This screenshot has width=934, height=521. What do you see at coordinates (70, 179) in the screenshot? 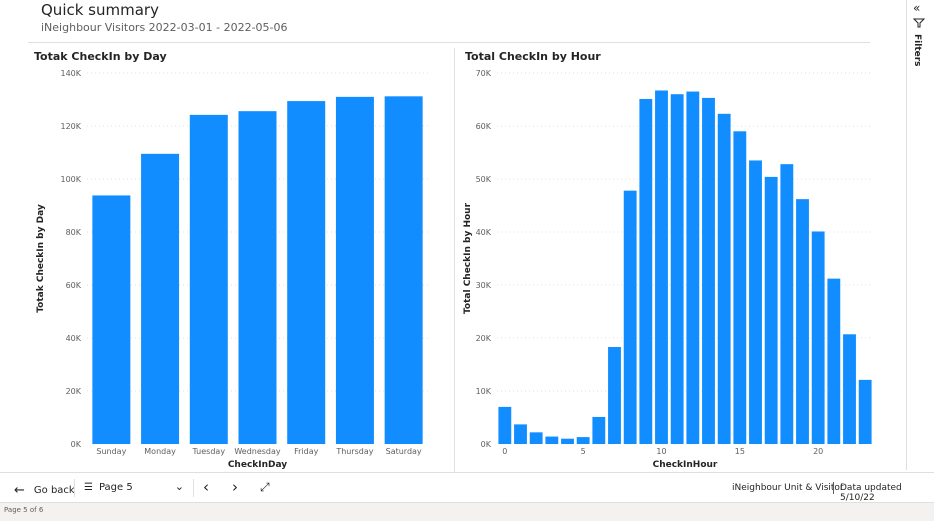
I see `y-tick-label: 100K` at bounding box center [70, 179].